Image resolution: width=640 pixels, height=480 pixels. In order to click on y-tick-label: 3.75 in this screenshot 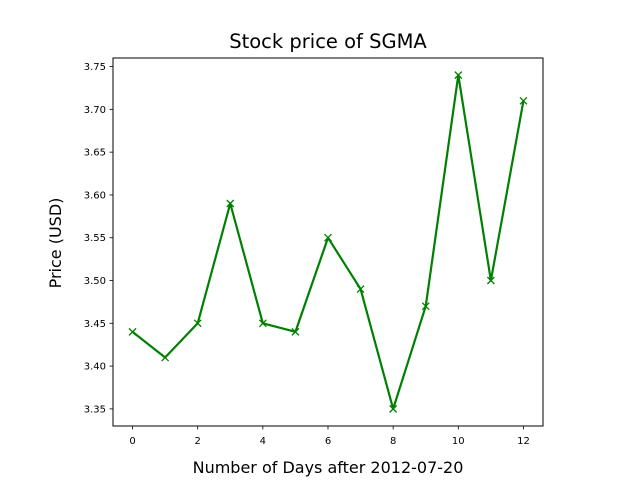, I will do `click(95, 67)`.